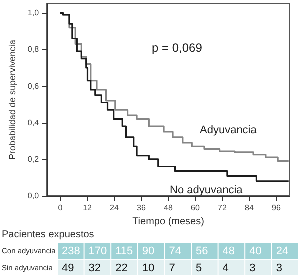 Image resolution: width=300 pixels, height=275 pixels. What do you see at coordinates (98, 252) in the screenshot?
I see `text: 170` at bounding box center [98, 252].